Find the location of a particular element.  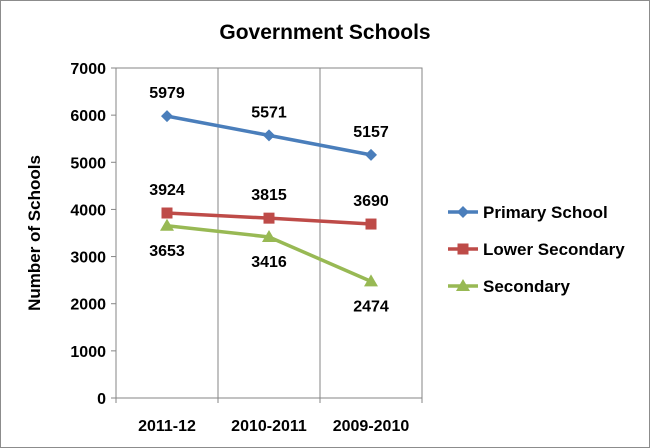

x-tick-label: 2009-2010 is located at coordinates (371, 426).